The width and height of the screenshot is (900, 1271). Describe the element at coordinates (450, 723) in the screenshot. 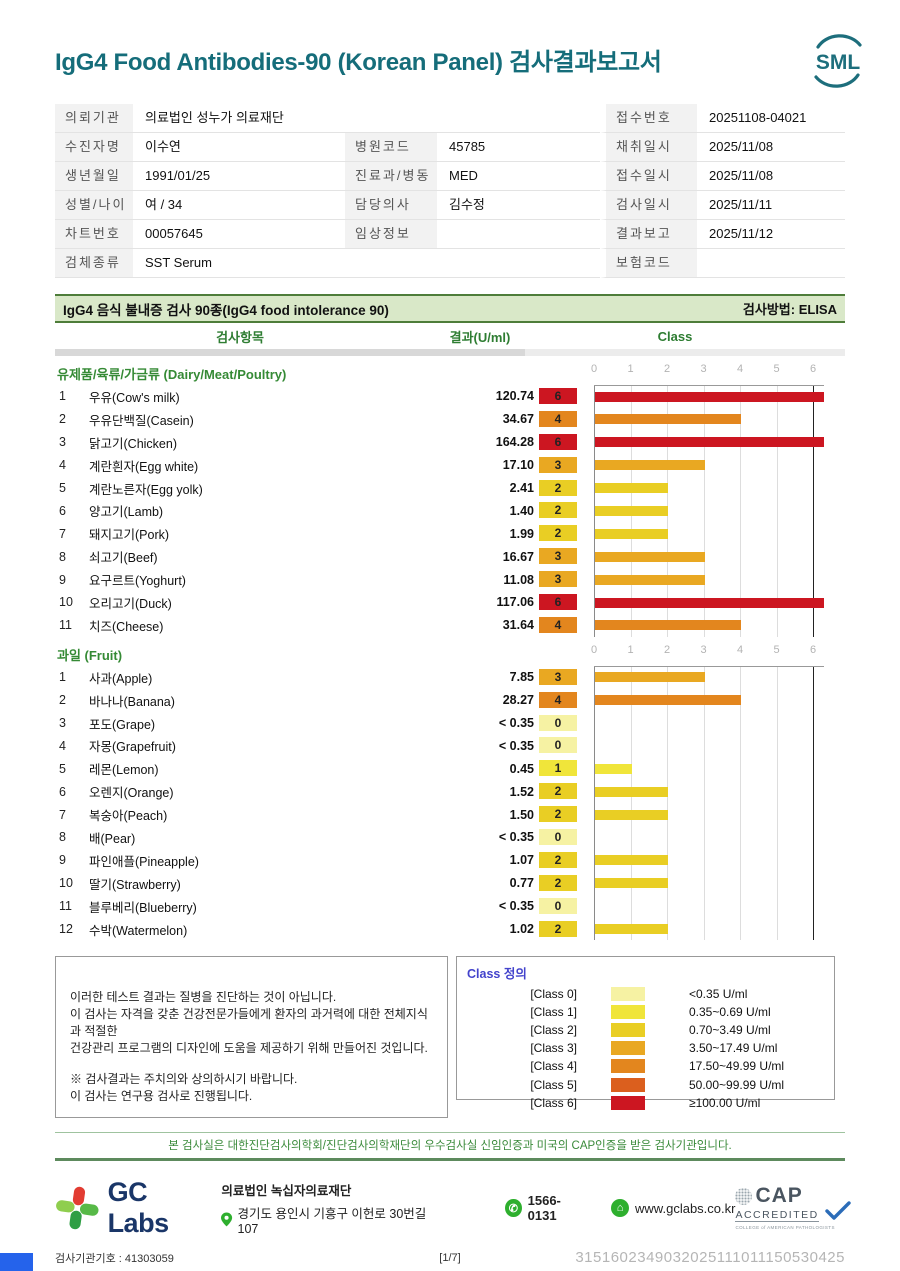

I see `table-row: 3 포도(Grape) < 0.35 0` at that location.